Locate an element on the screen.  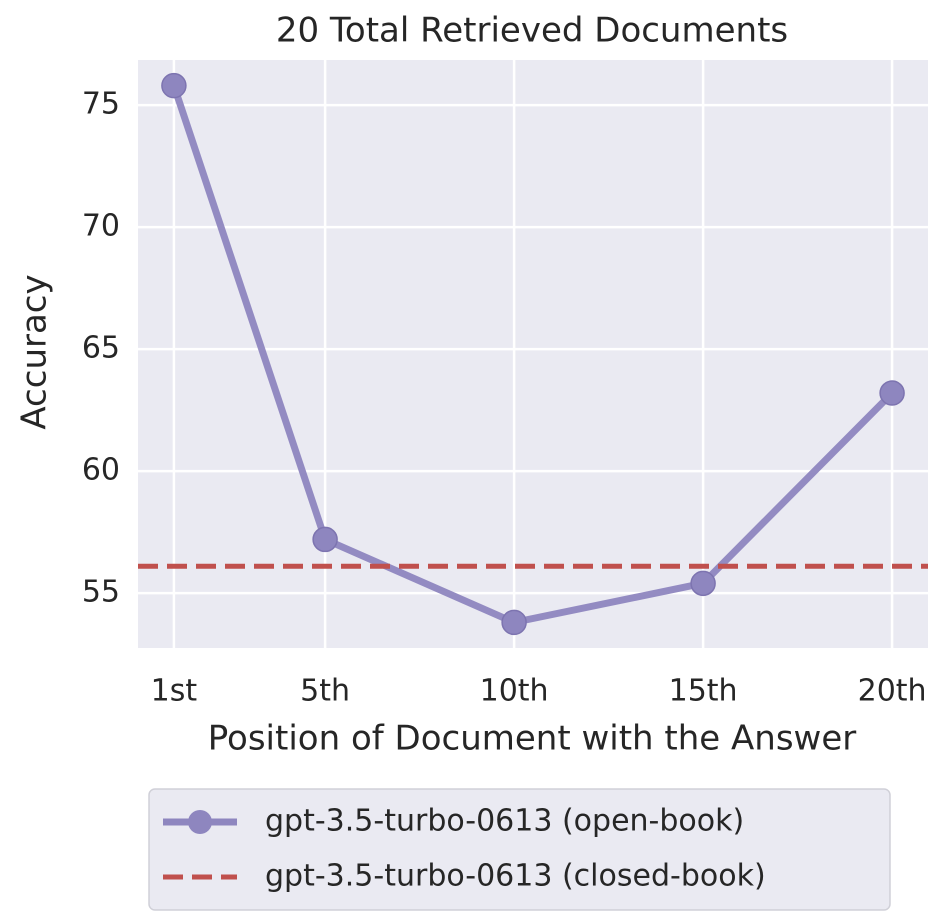
x-tick-label: 1st is located at coordinates (174, 691).